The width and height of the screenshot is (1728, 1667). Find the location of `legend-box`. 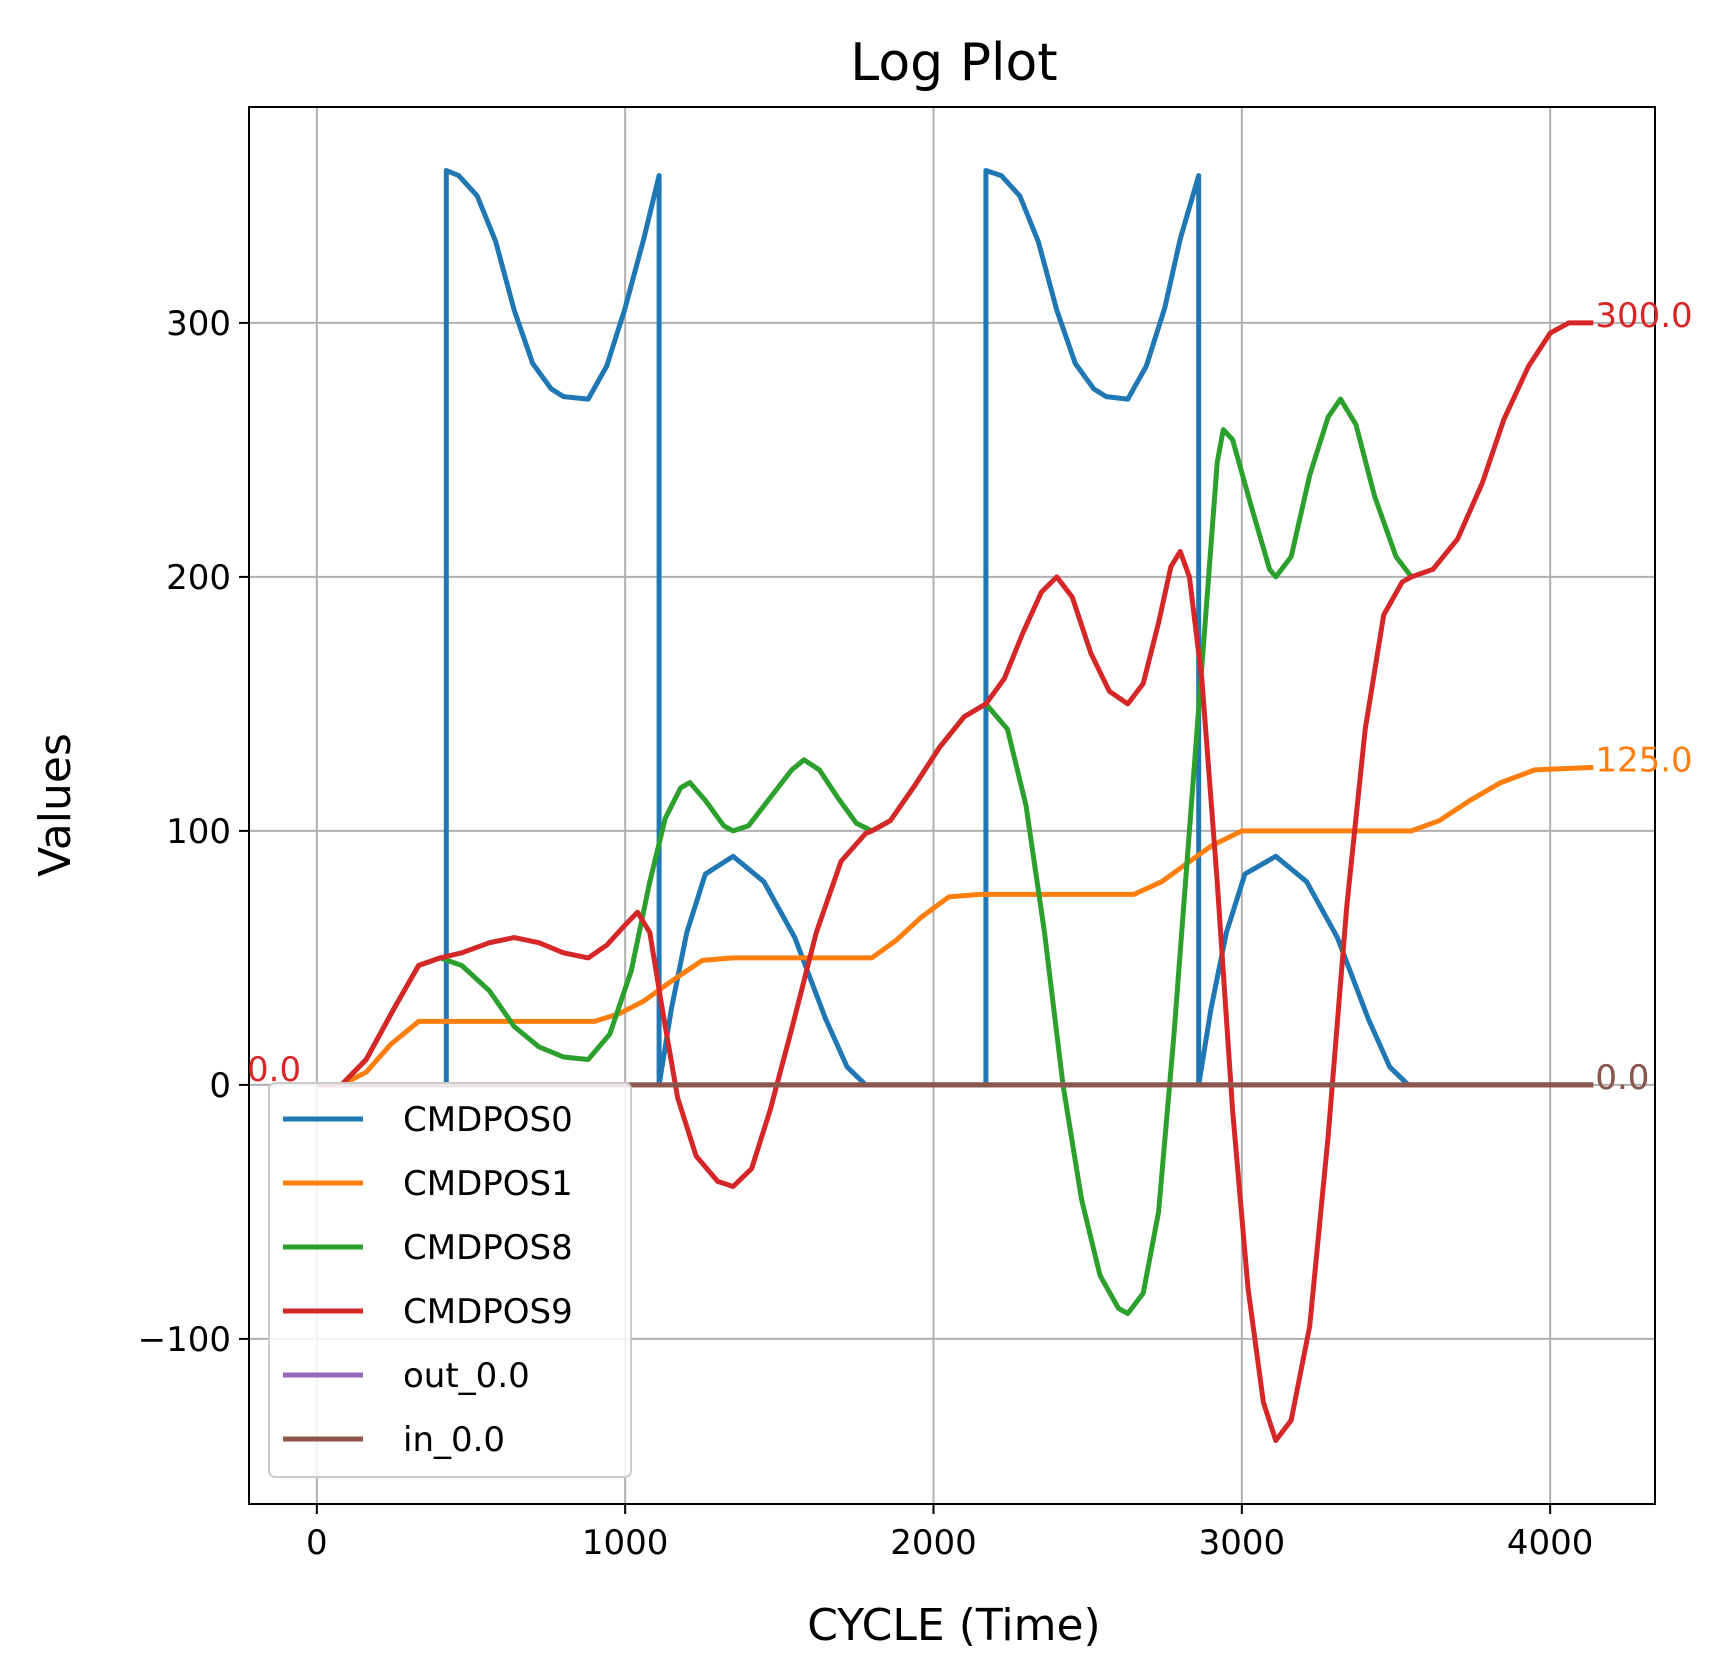

legend-box is located at coordinates (450, 1280).